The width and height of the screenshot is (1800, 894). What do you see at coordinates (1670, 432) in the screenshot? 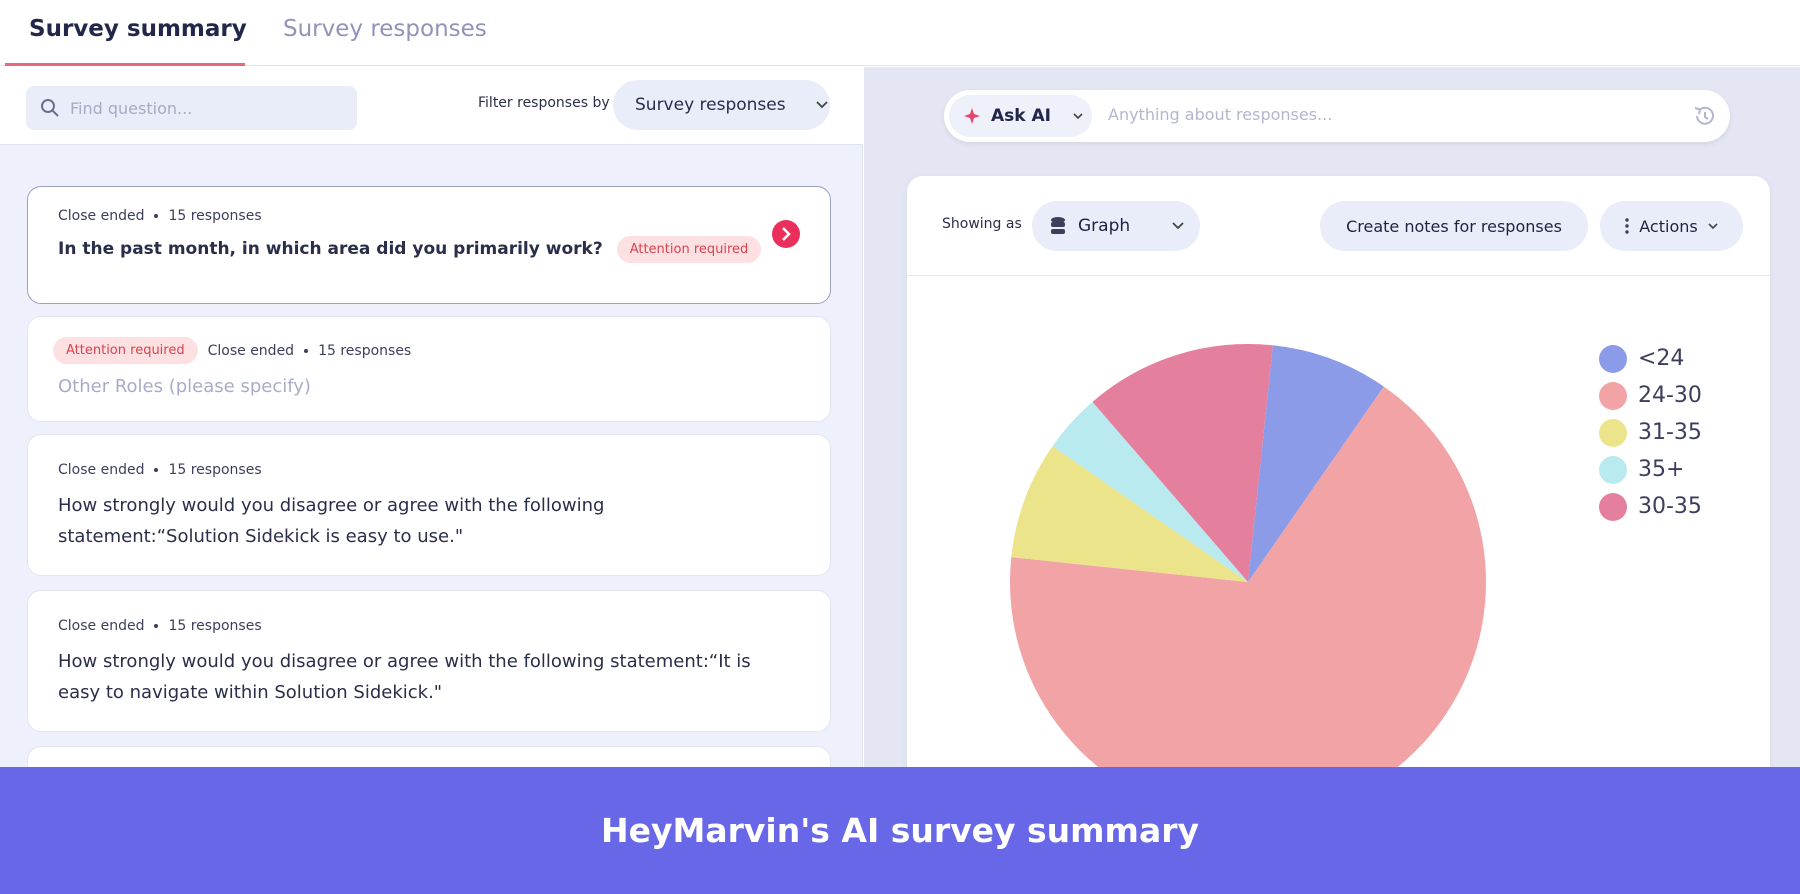
I see `legend-label: 31-35` at bounding box center [1670, 432].